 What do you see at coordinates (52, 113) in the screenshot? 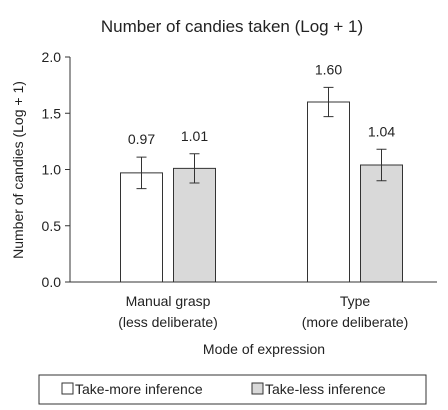
I see `y-tick-label: 1.5` at bounding box center [52, 113].